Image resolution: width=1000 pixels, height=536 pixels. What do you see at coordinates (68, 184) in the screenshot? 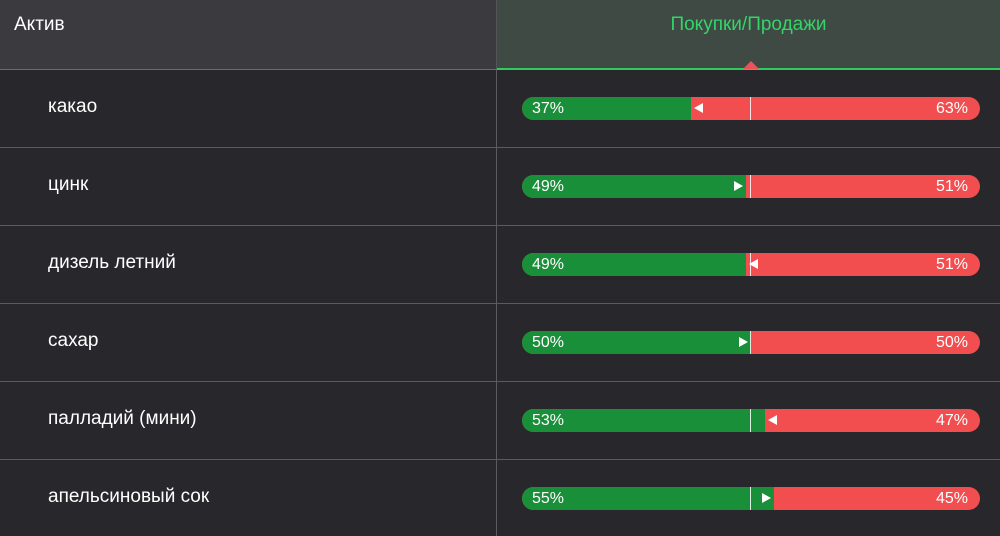
I see `asset-name: цинк` at bounding box center [68, 184].